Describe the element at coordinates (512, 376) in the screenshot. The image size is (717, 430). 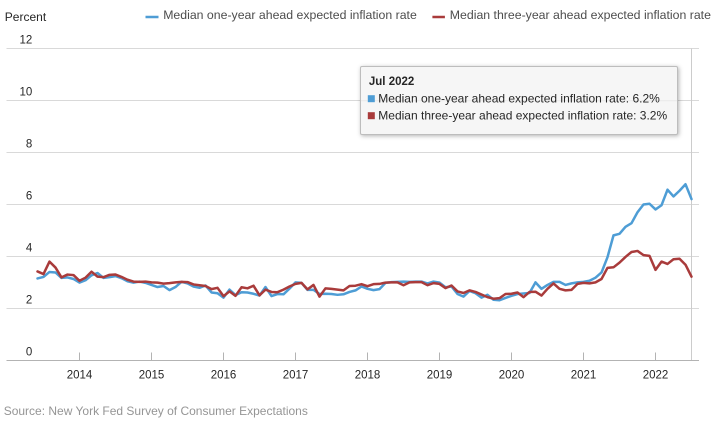
I see `svg-text: 2020` at that location.